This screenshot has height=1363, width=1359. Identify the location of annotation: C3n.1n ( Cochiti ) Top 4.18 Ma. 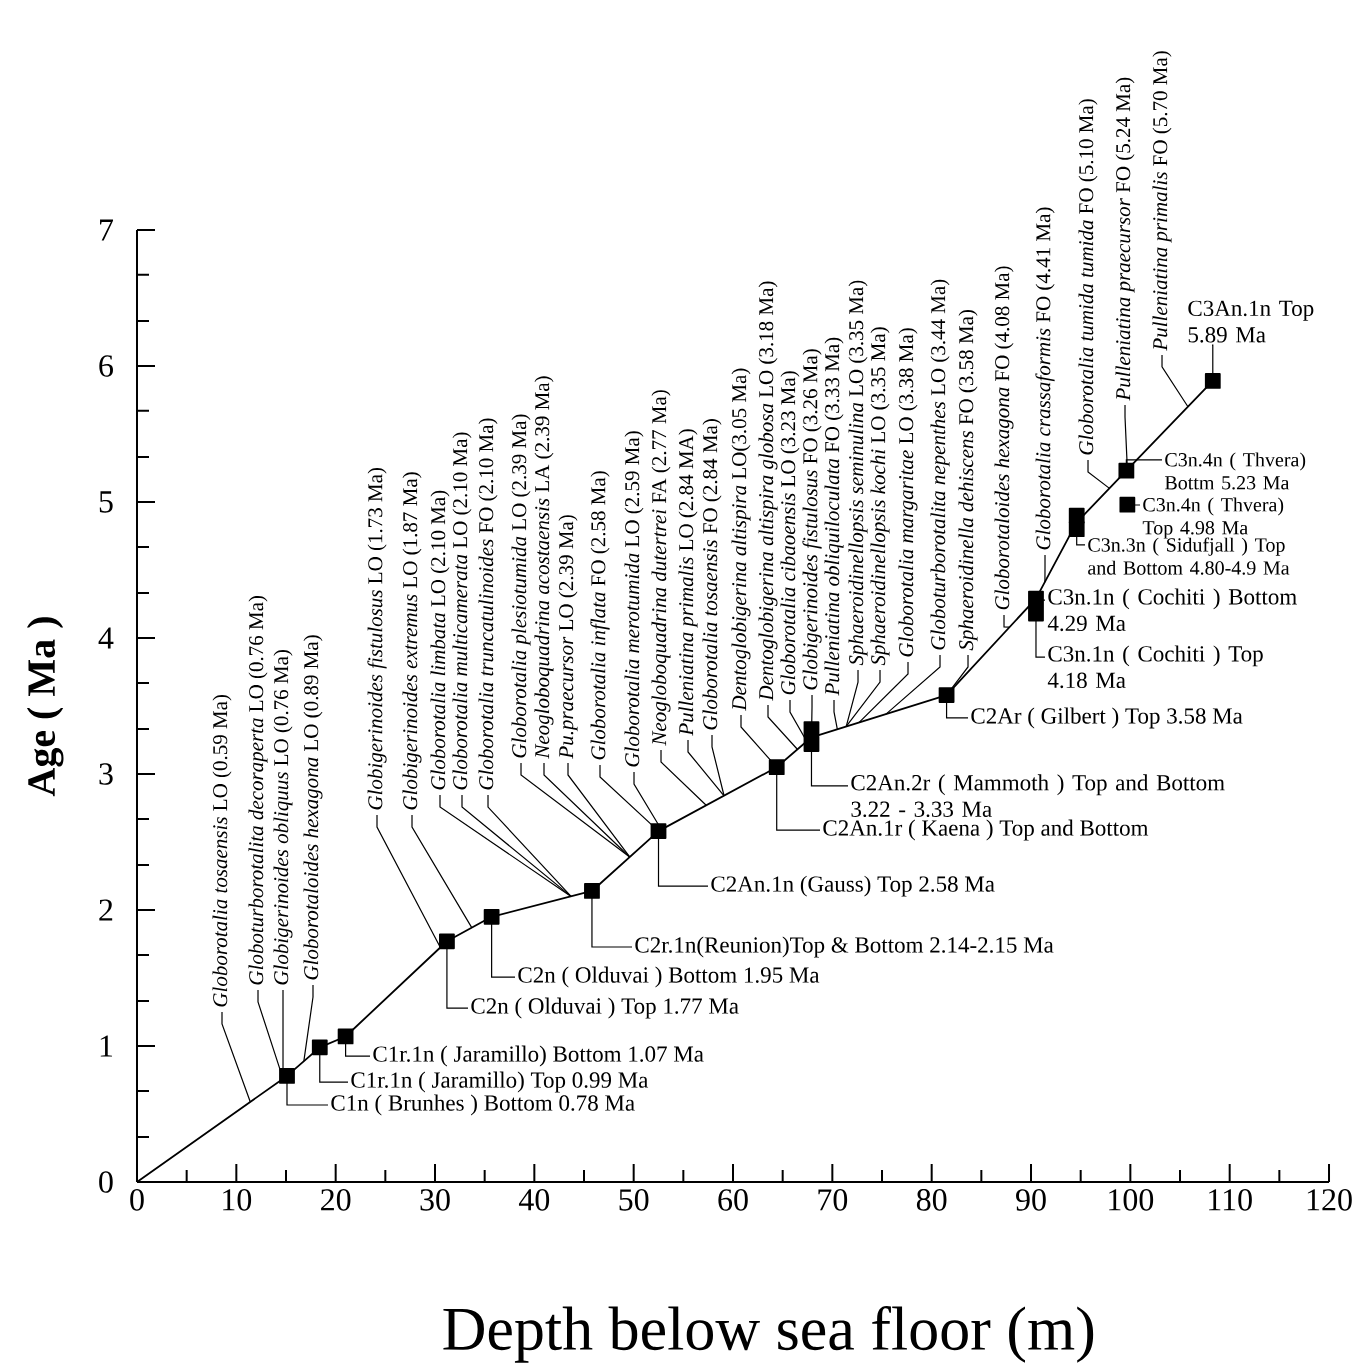
(1155, 667).